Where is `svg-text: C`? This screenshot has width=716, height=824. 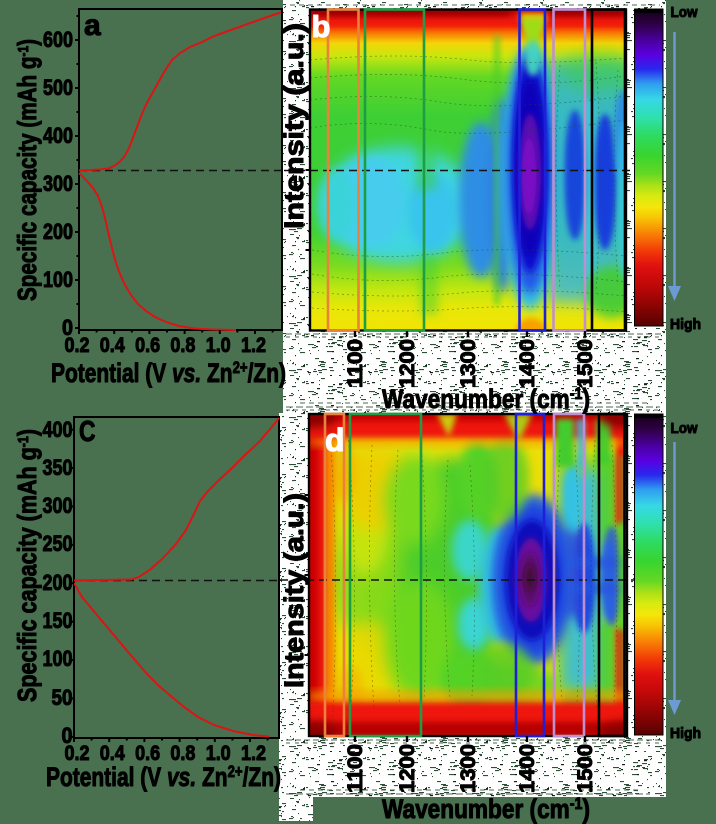
svg-text: C is located at coordinates (87, 432).